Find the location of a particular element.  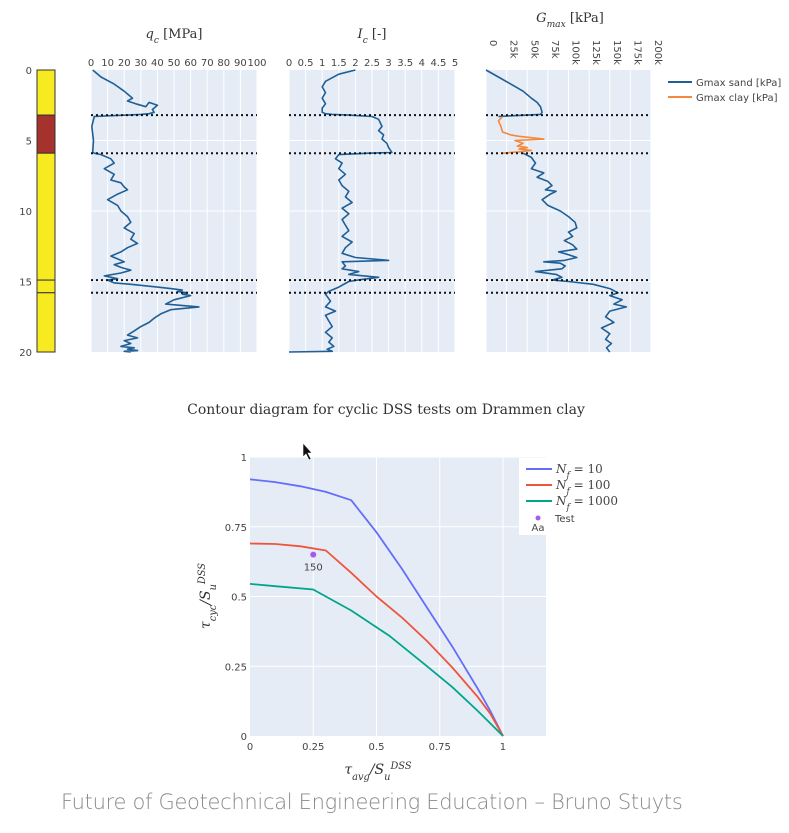

x-tick-label: 125k is located at coordinates (595, 52).